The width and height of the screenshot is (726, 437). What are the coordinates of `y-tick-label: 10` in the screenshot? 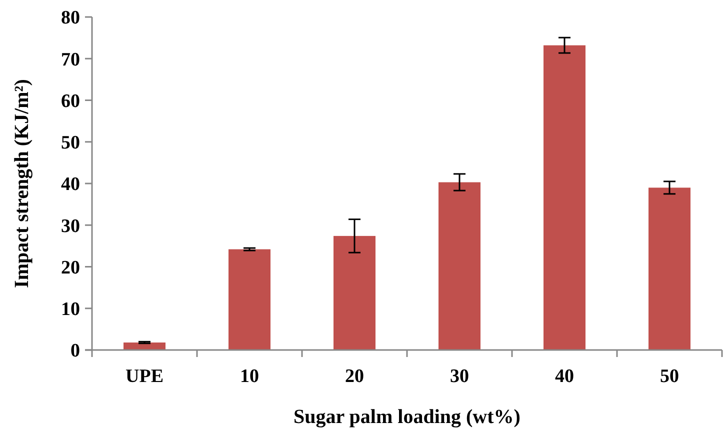 It's located at (70, 309).